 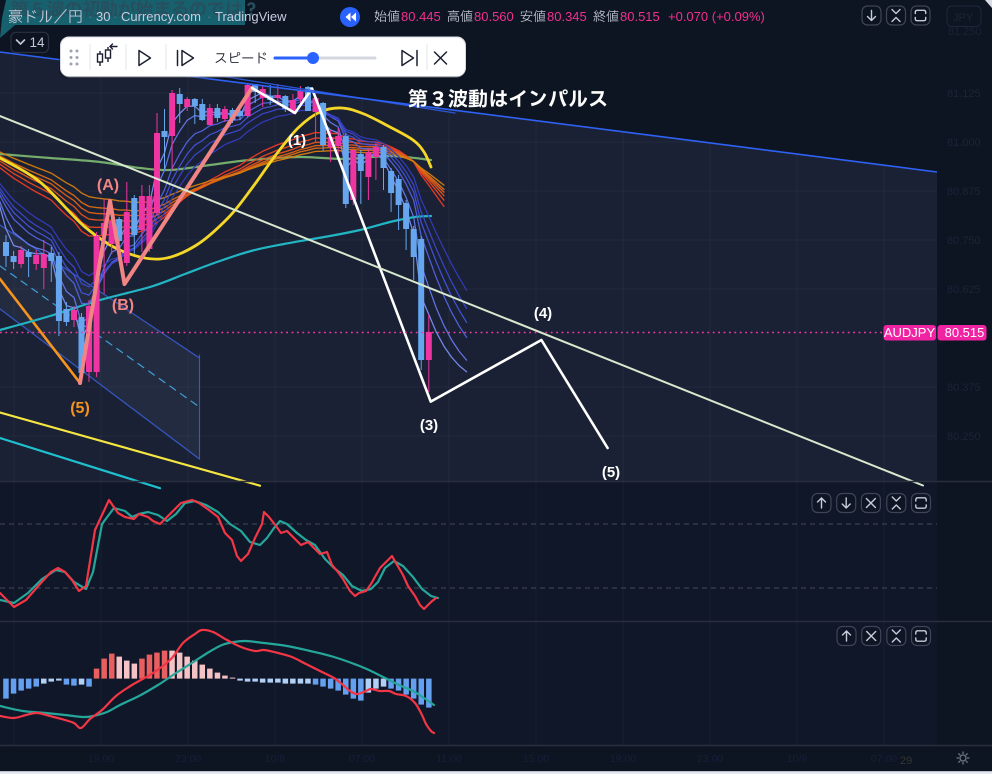 I want to click on svg-text: JPY, so click(x=963, y=18).